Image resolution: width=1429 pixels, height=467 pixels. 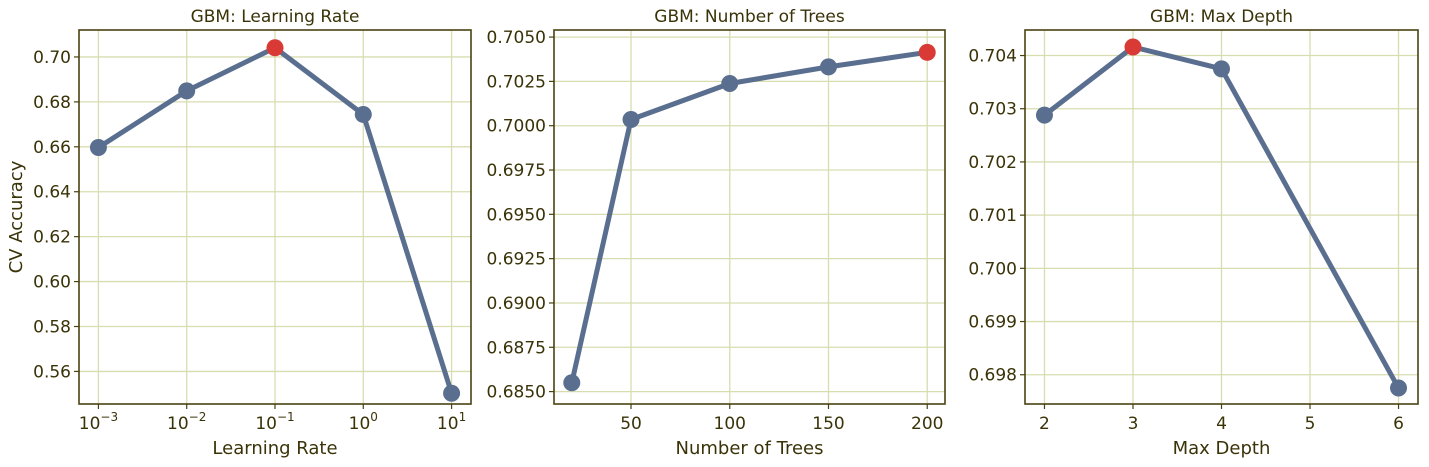 I want to click on y-tick-label: 0.698, so click(x=992, y=376).